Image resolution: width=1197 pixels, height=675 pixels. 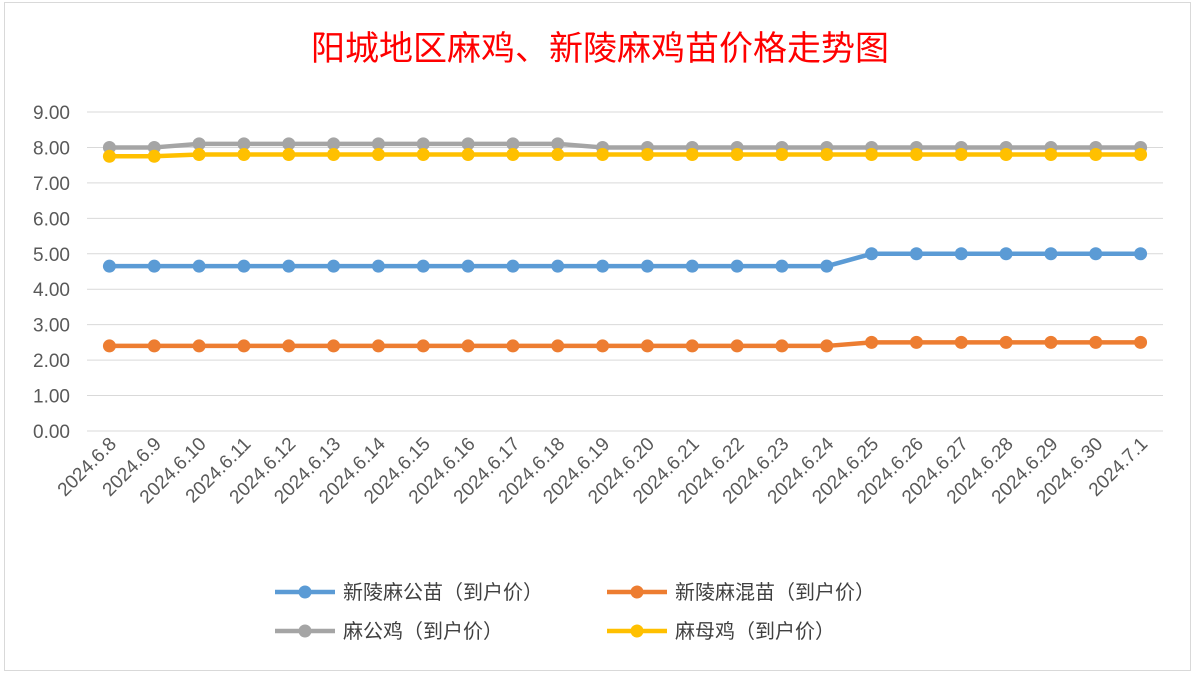 I want to click on y-tick-label: 8.00, so click(x=51, y=148).